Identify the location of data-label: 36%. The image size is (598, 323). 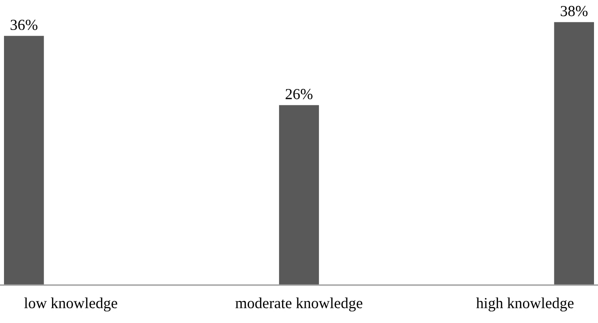
(24, 25).